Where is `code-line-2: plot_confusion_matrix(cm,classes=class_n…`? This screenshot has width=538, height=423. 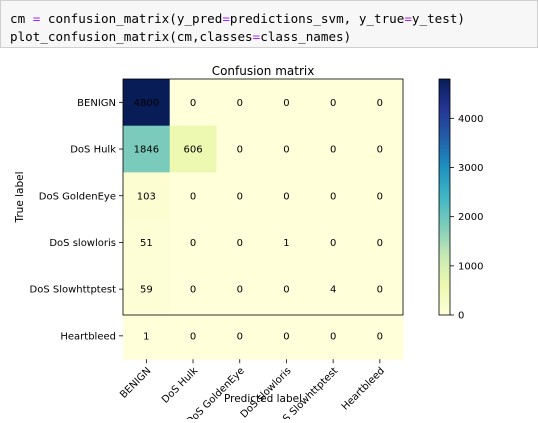
code-line-2: plot_confusion_matrix(cm,classes=class_n… is located at coordinates (181, 36).